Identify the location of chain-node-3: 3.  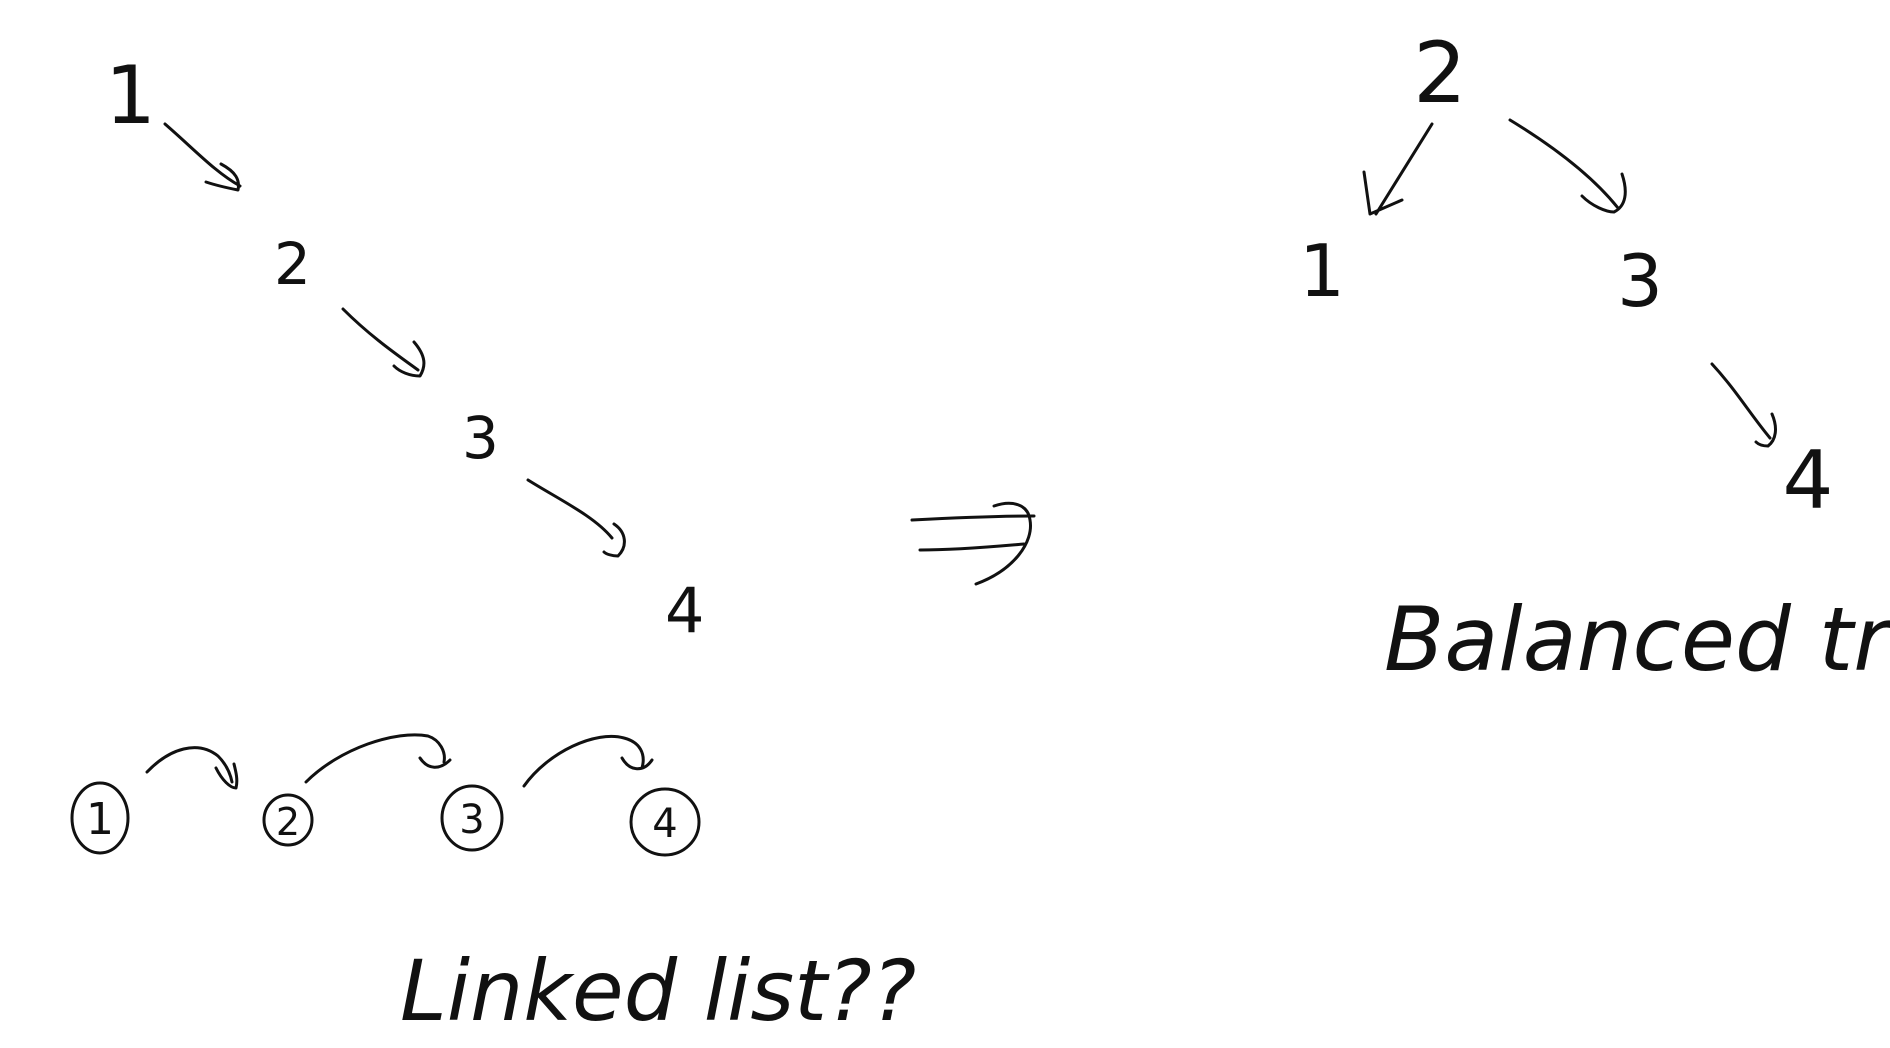
(480, 438).